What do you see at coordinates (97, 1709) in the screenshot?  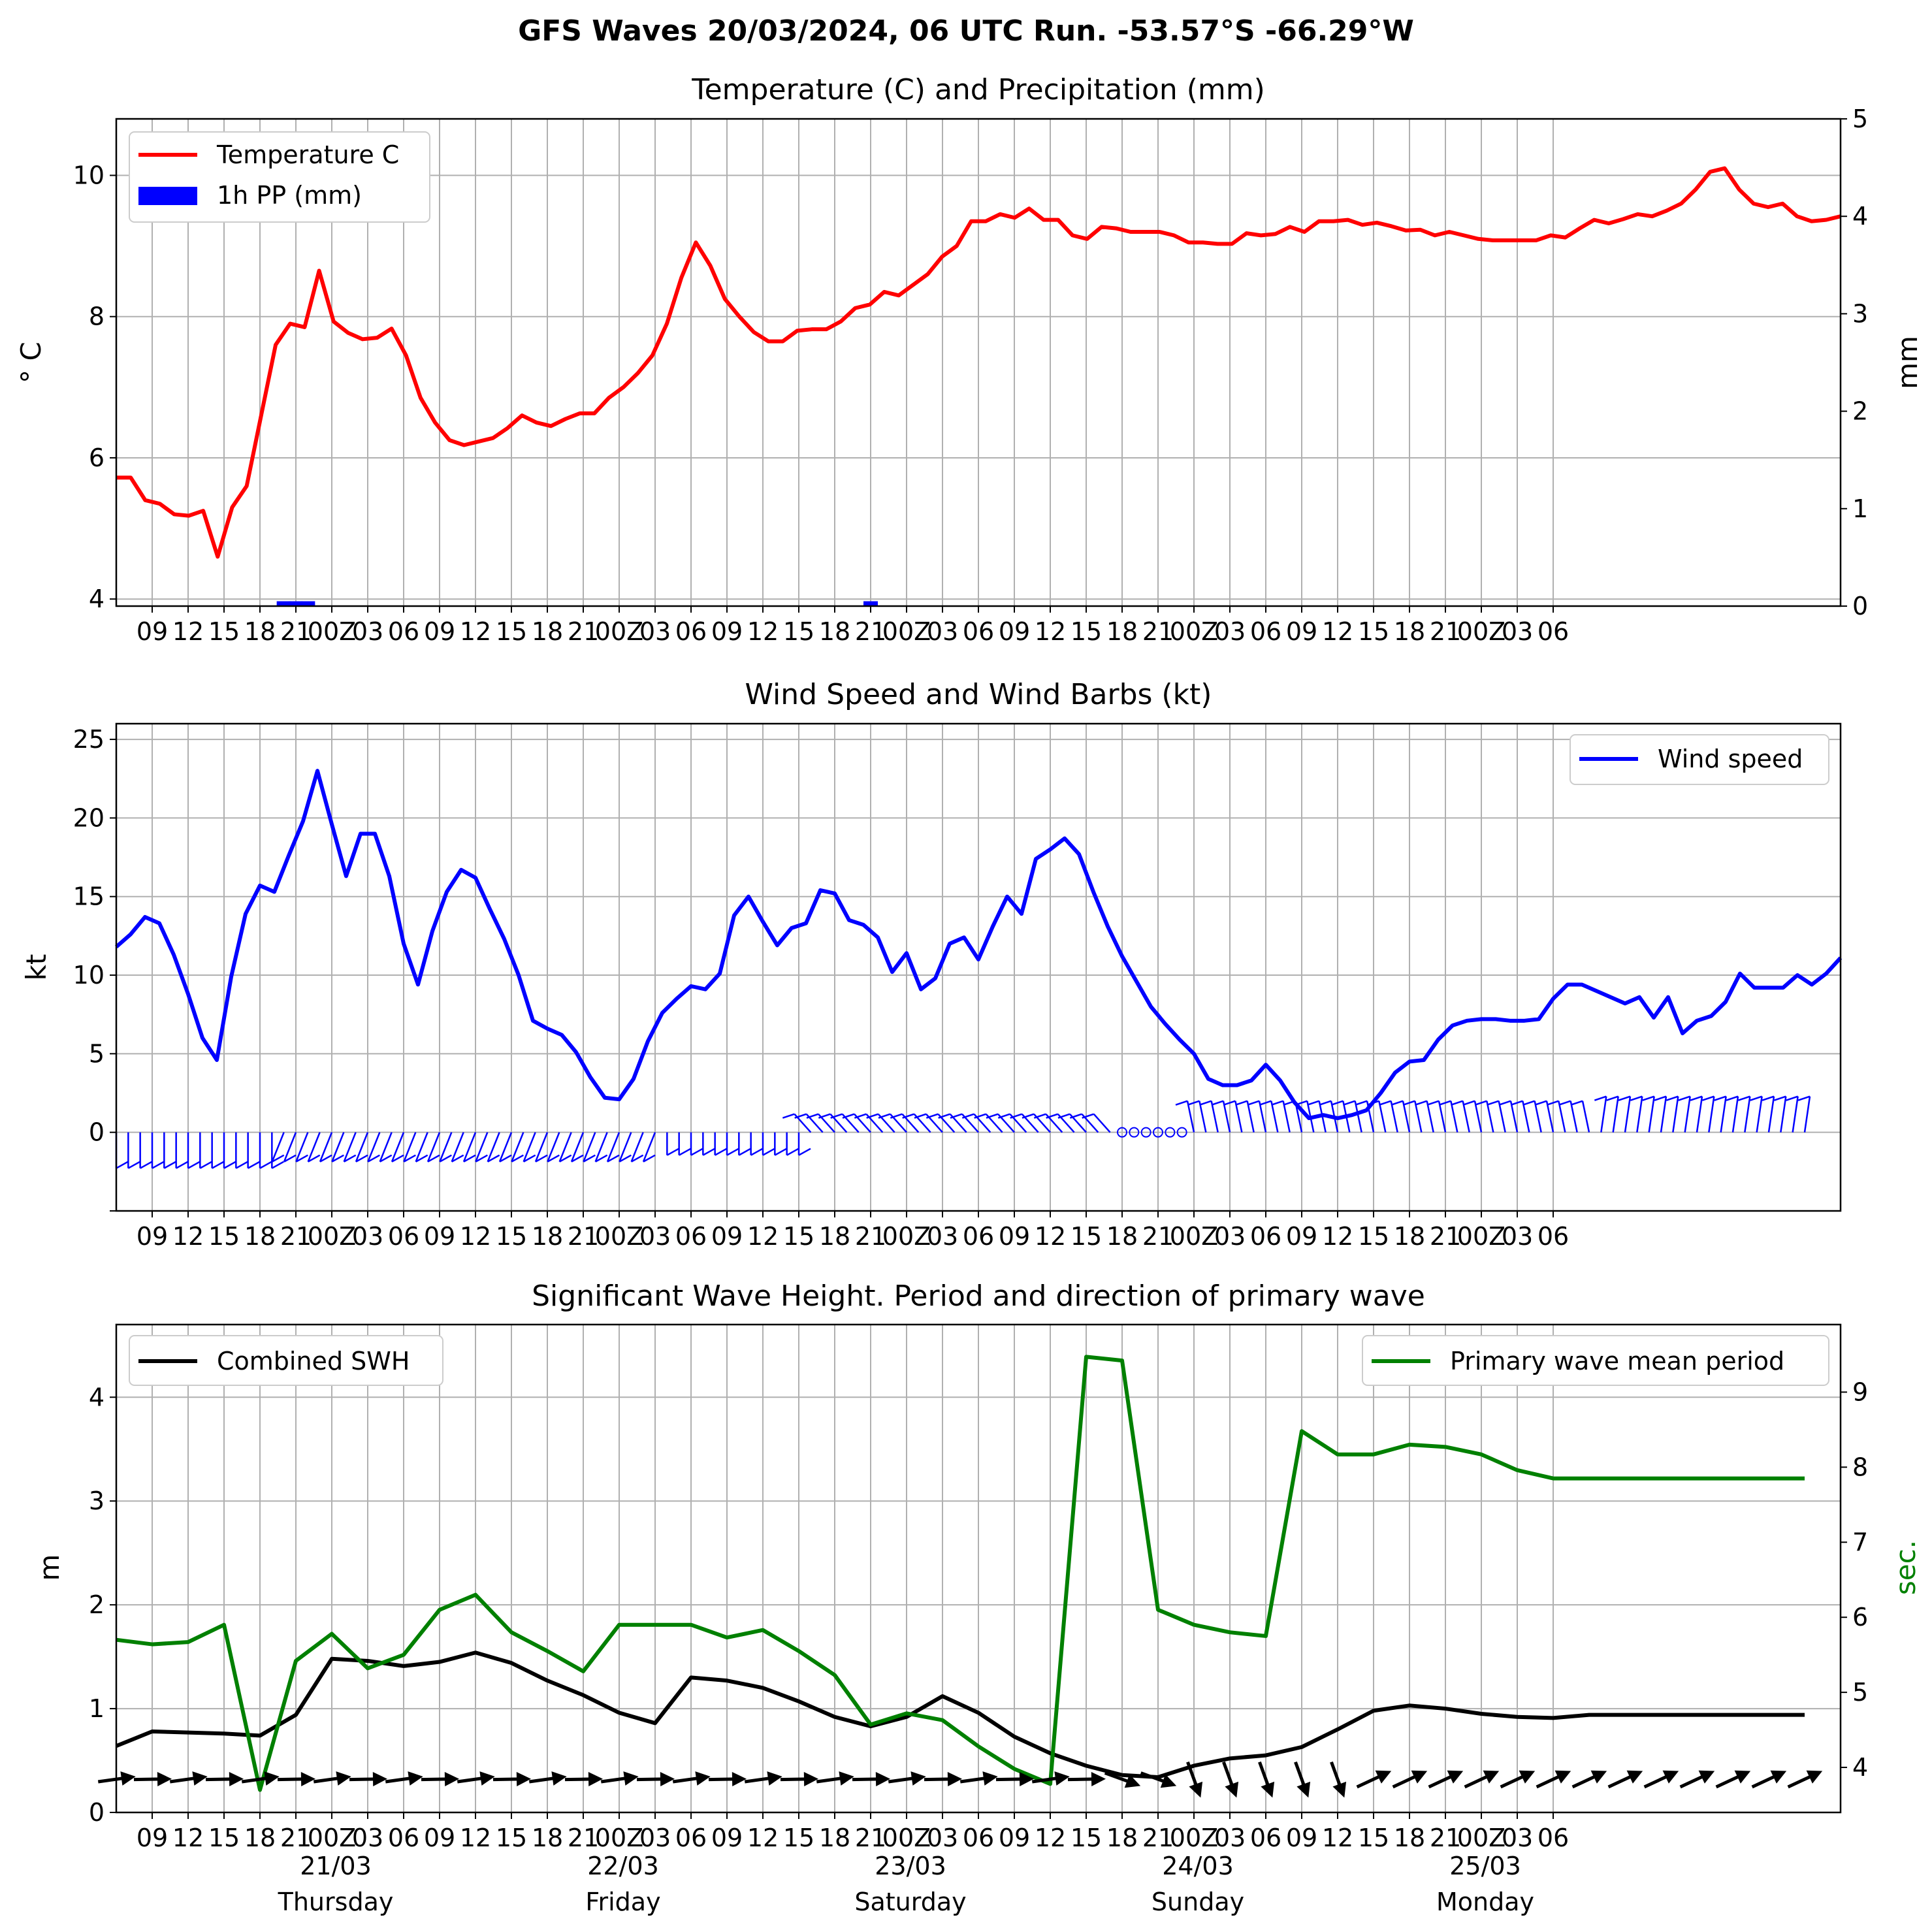 I see `y-tick-label: 1` at bounding box center [97, 1709].